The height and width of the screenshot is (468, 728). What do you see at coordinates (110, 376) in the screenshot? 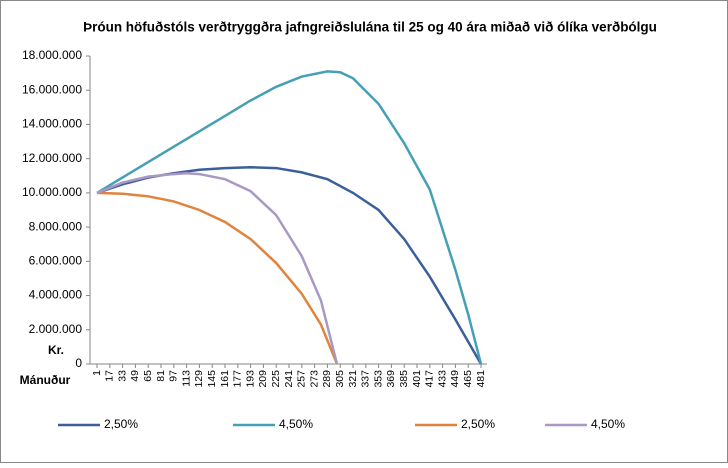
I see `x-tick-label: 17` at bounding box center [110, 376].